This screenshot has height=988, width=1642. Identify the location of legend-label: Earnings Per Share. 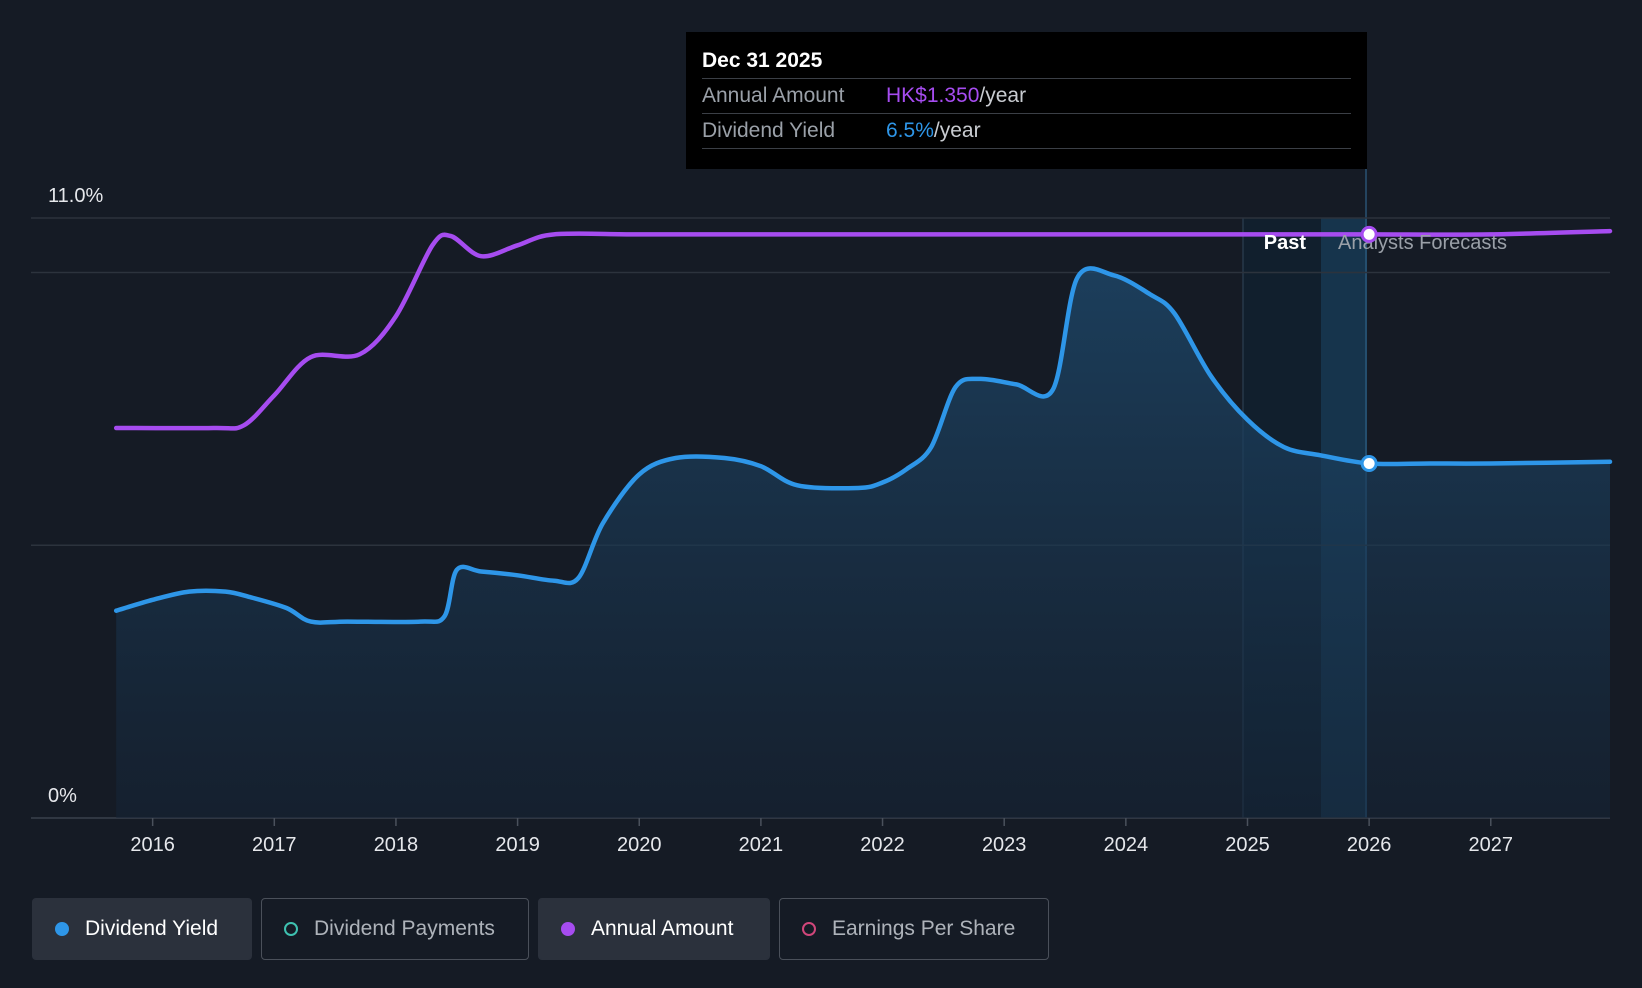
(924, 928).